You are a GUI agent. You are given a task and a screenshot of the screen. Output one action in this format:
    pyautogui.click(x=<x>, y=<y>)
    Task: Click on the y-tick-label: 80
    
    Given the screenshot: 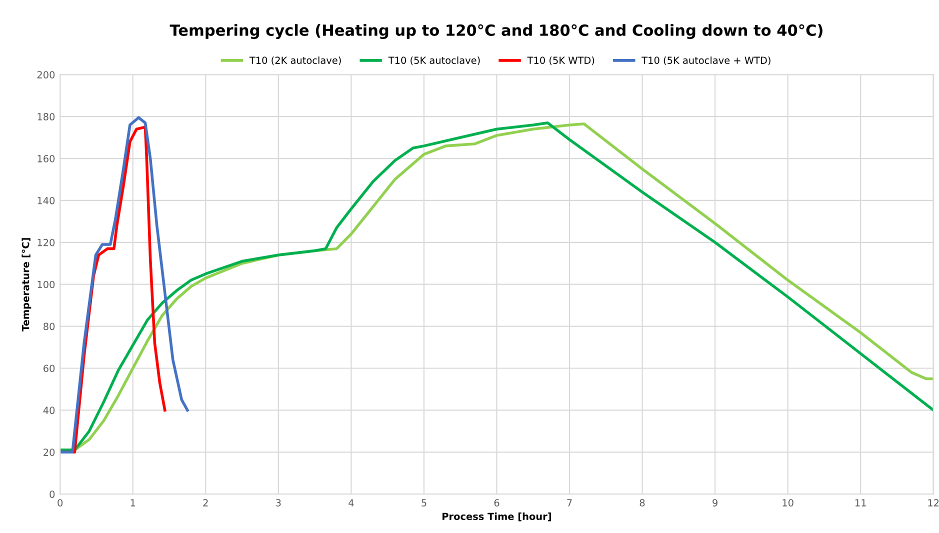 What is the action you would take?
    pyautogui.click(x=49, y=326)
    